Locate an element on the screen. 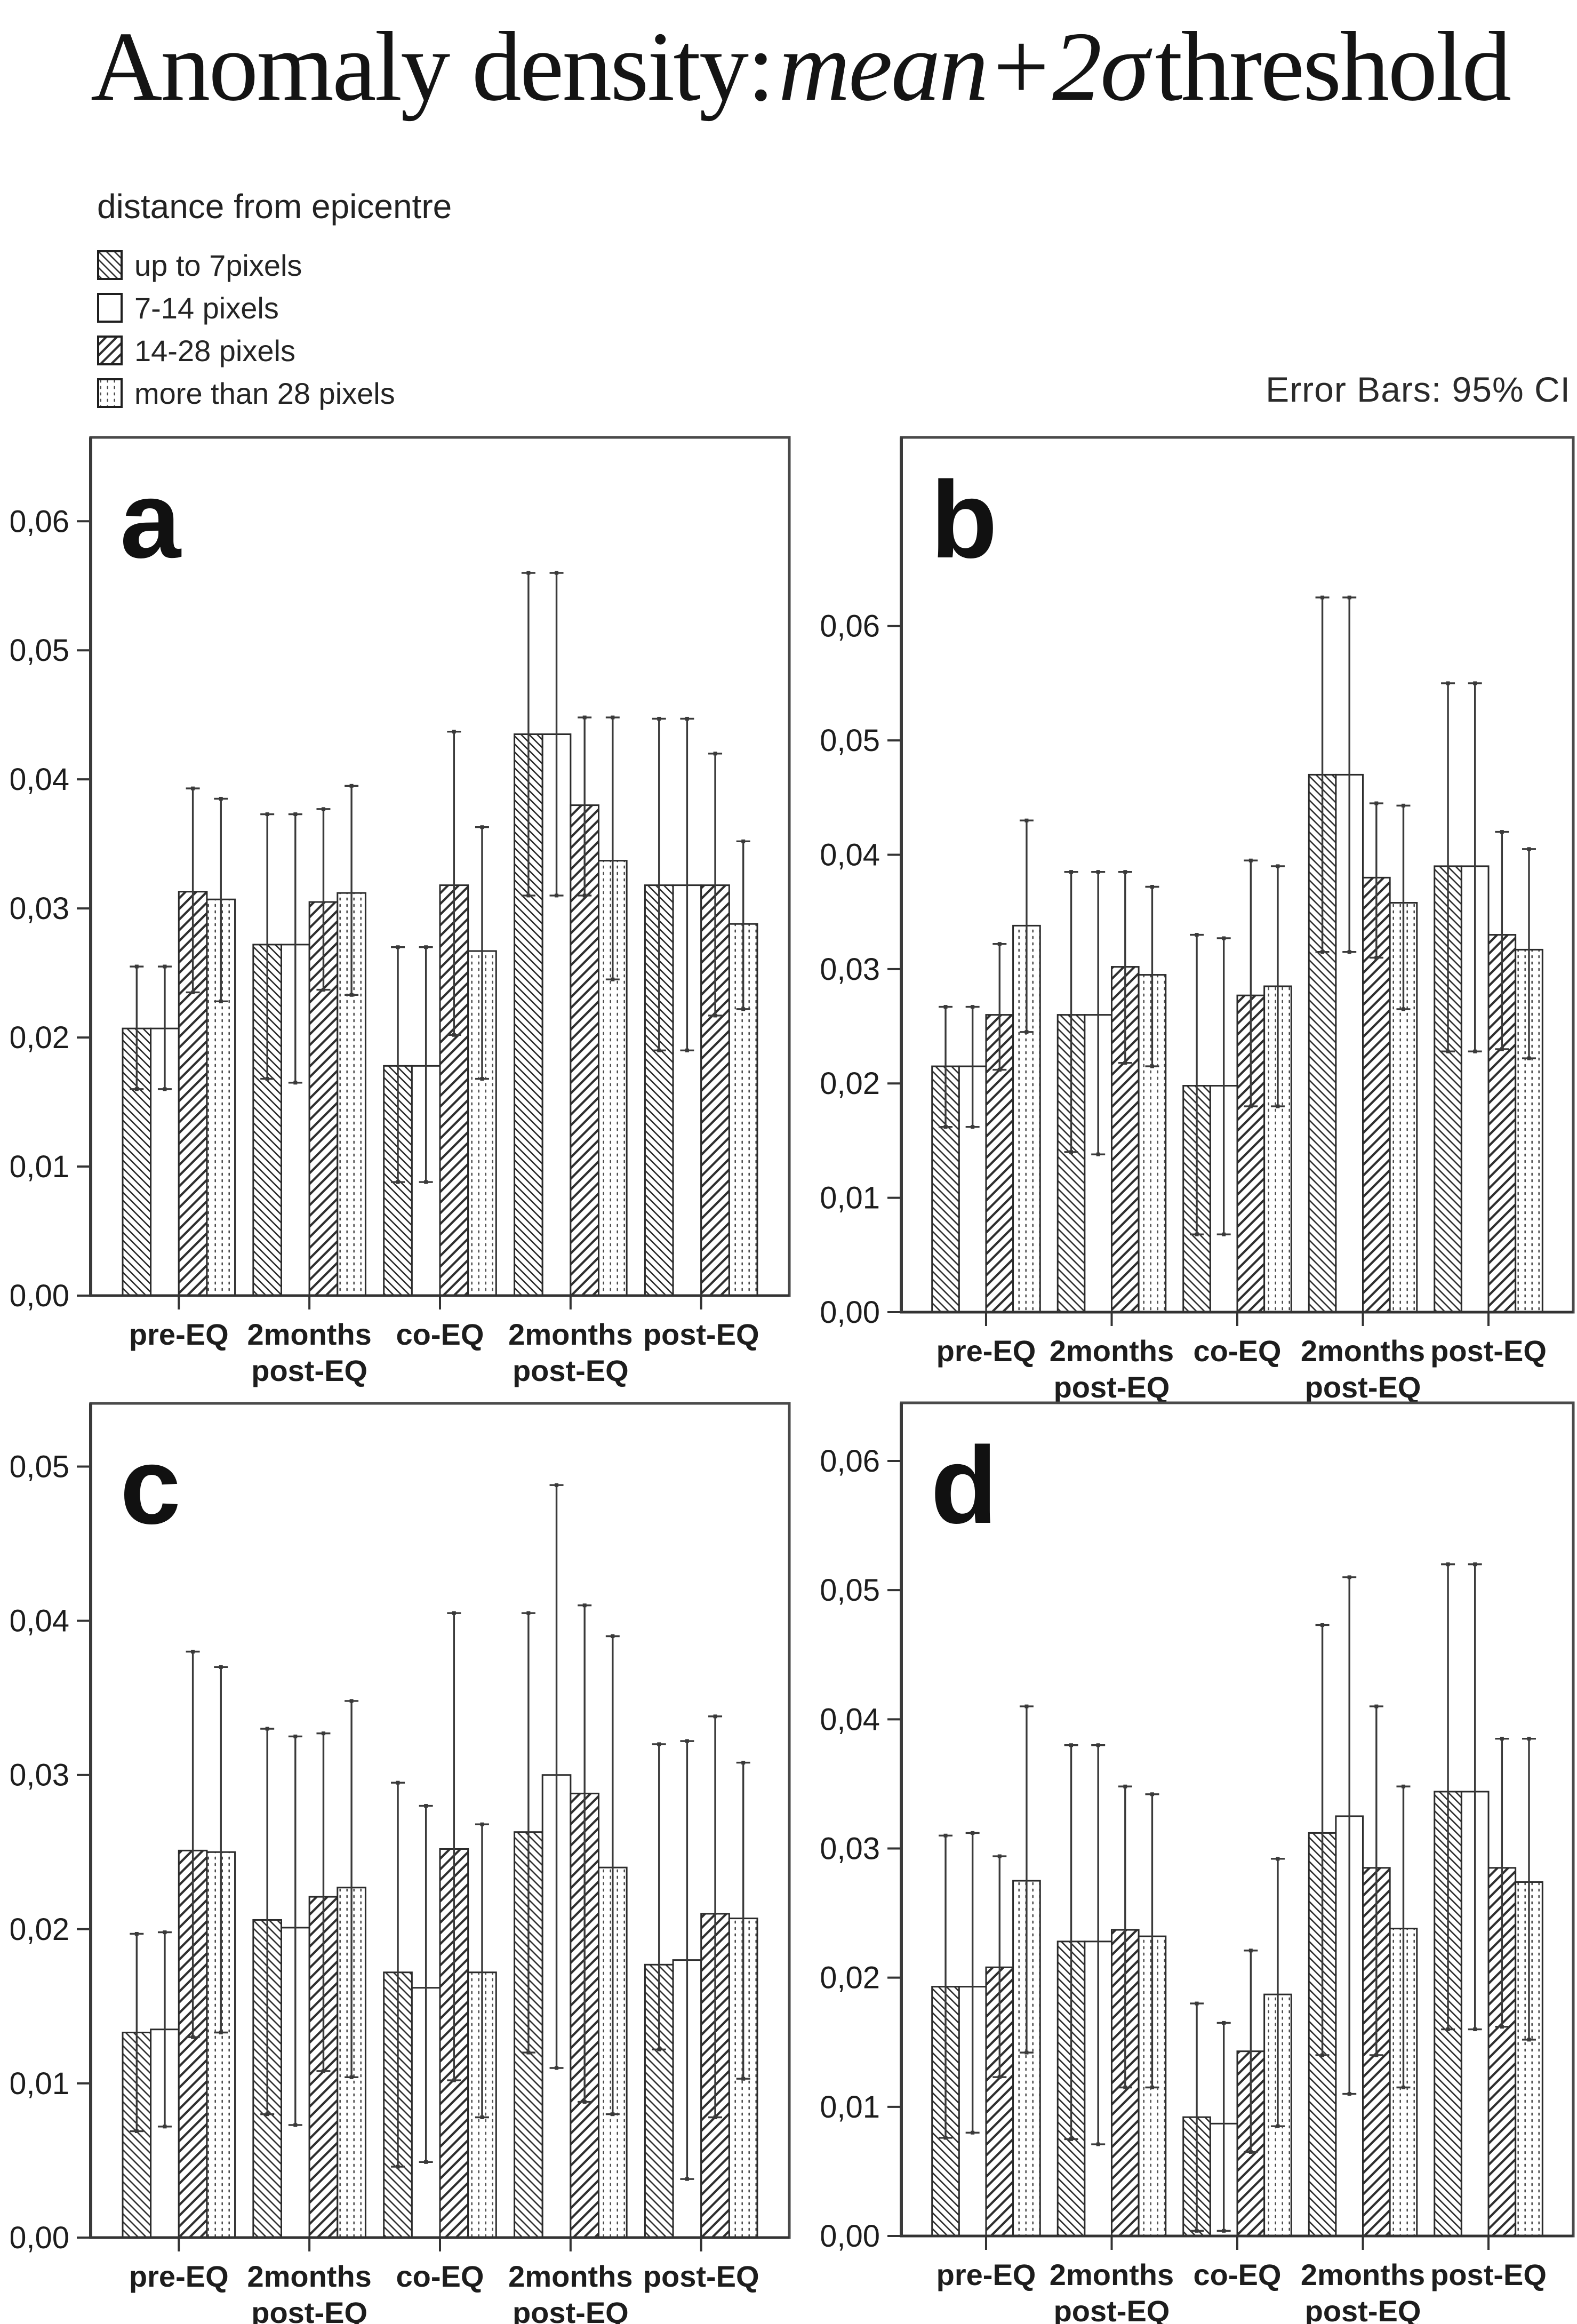 This screenshot has height=2324, width=1577. panel-letter-a: a is located at coordinates (151, 520).